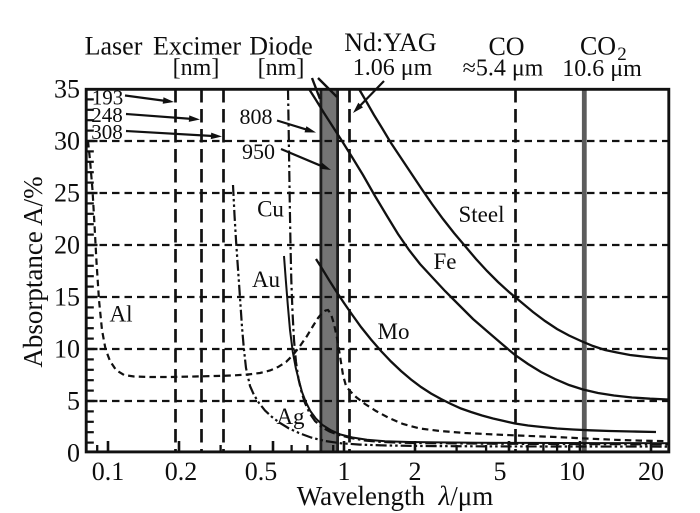 The height and width of the screenshot is (513, 700). Describe the element at coordinates (33, 271) in the screenshot. I see `svg-text: Absorptance A/%` at that location.